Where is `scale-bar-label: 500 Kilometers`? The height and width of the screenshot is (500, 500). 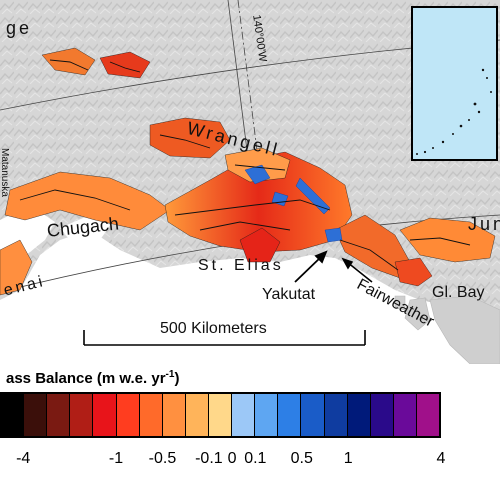 scale-bar-label: 500 Kilometers is located at coordinates (213, 328).